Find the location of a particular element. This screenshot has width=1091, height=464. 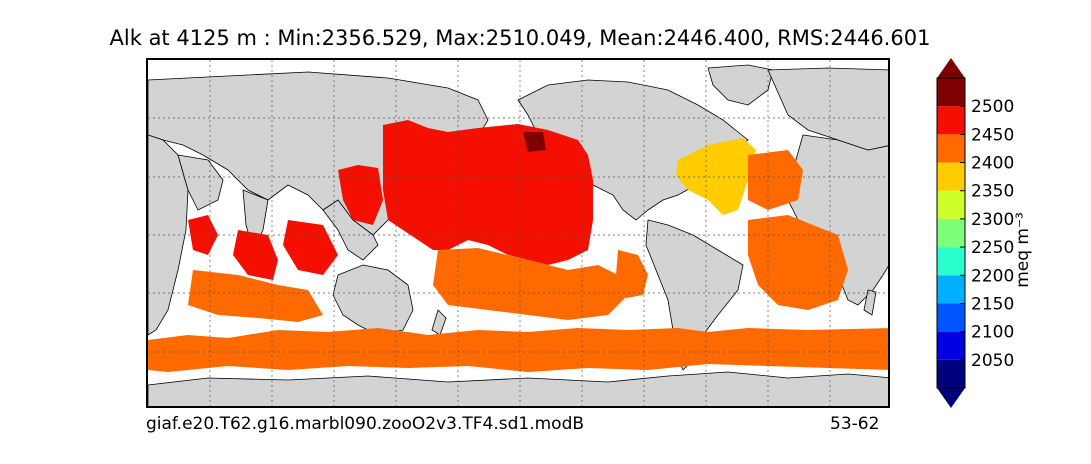

colorbar-tick-label: 2100 is located at coordinates (992, 333).